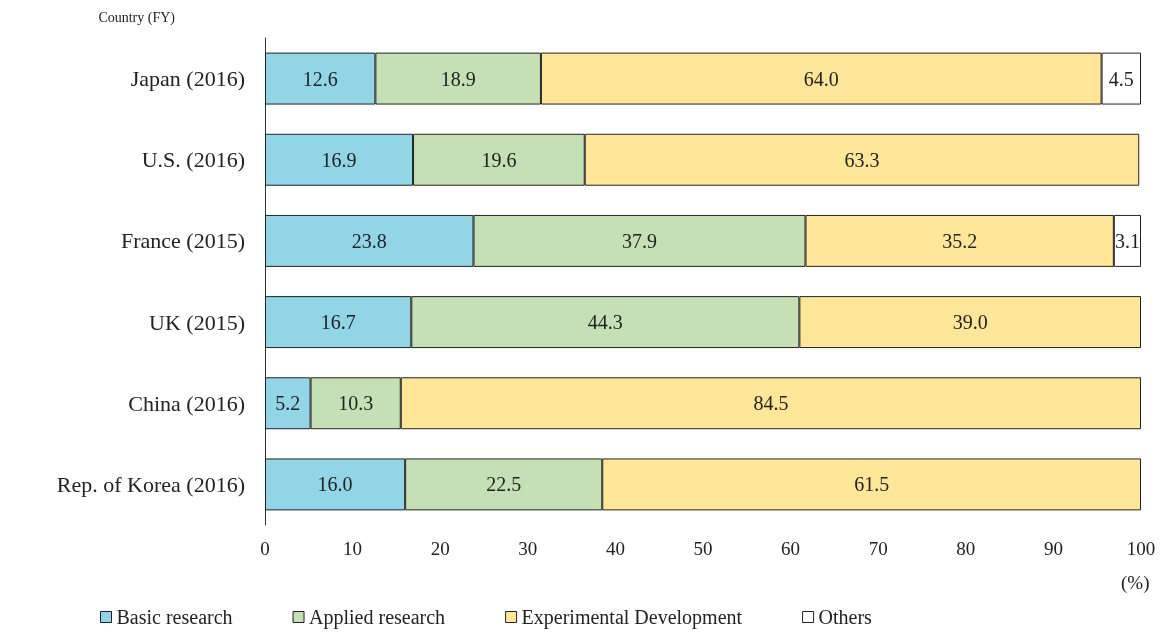 Image resolution: width=1164 pixels, height=632 pixels. Describe the element at coordinates (632, 617) in the screenshot. I see `legend-label: Experimental Development` at that location.